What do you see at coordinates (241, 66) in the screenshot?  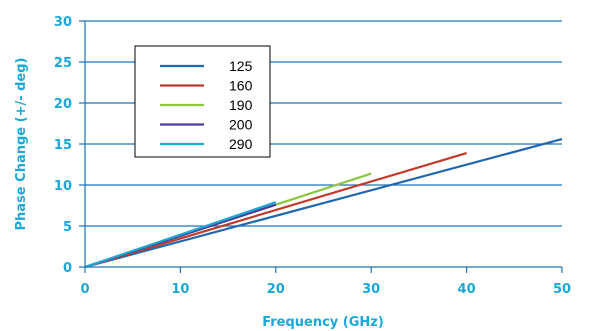 I see `legend-label-125: 125` at bounding box center [241, 66].